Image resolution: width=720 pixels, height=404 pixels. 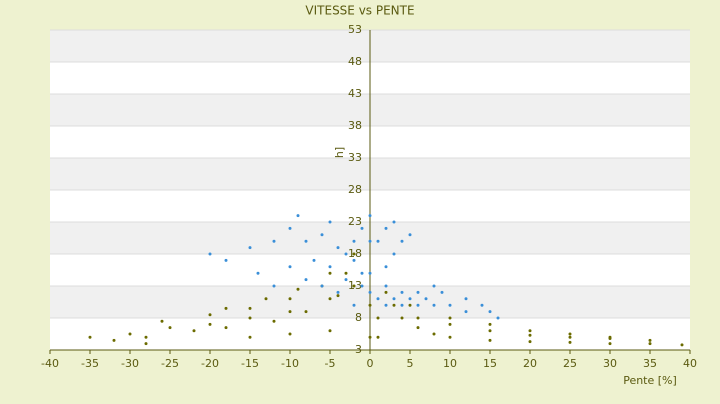 What do you see at coordinates (490, 363) in the screenshot?
I see `x-tick-label: 15` at bounding box center [490, 363].